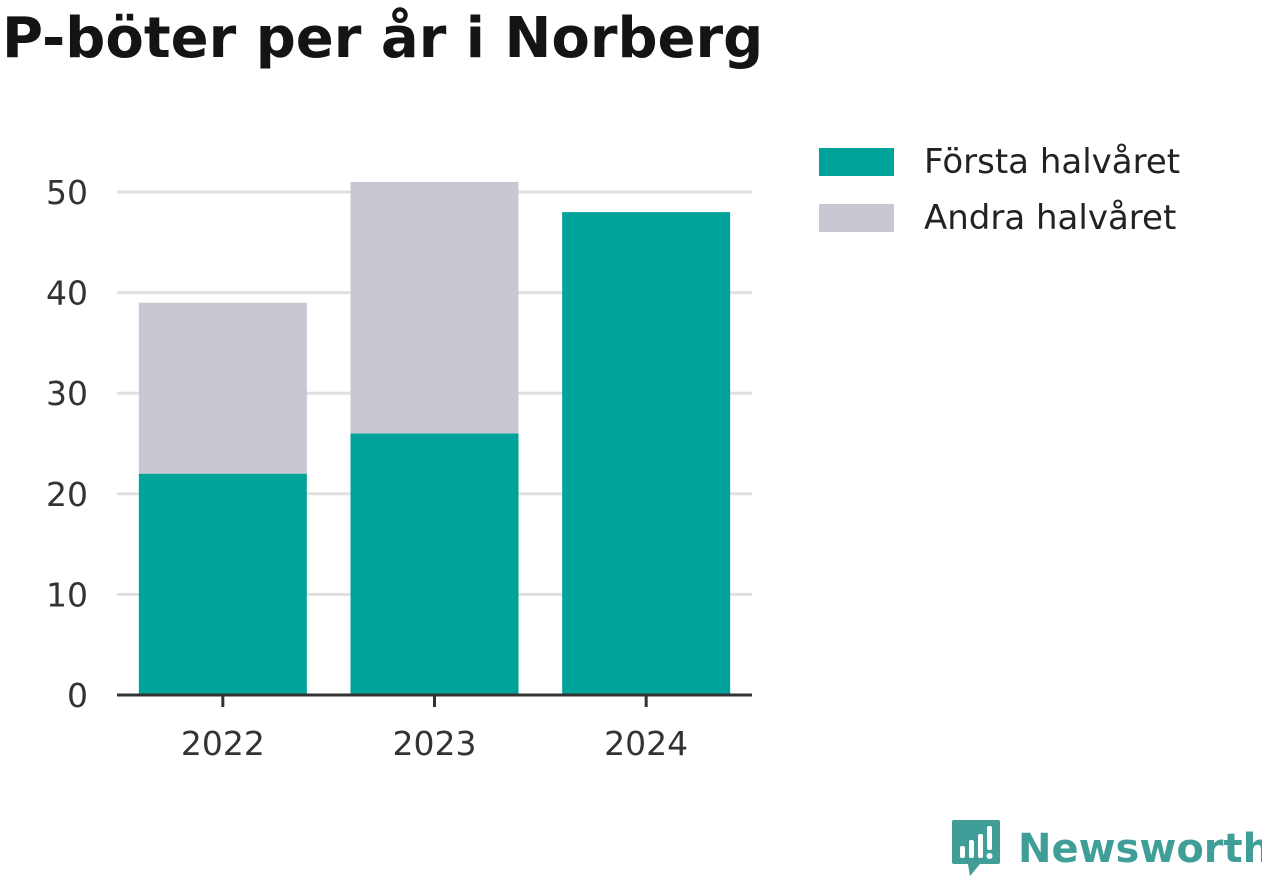 Image resolution: width=1262 pixels, height=880 pixels. Describe the element at coordinates (67, 393) in the screenshot. I see `y-tick-label: 30` at that location.